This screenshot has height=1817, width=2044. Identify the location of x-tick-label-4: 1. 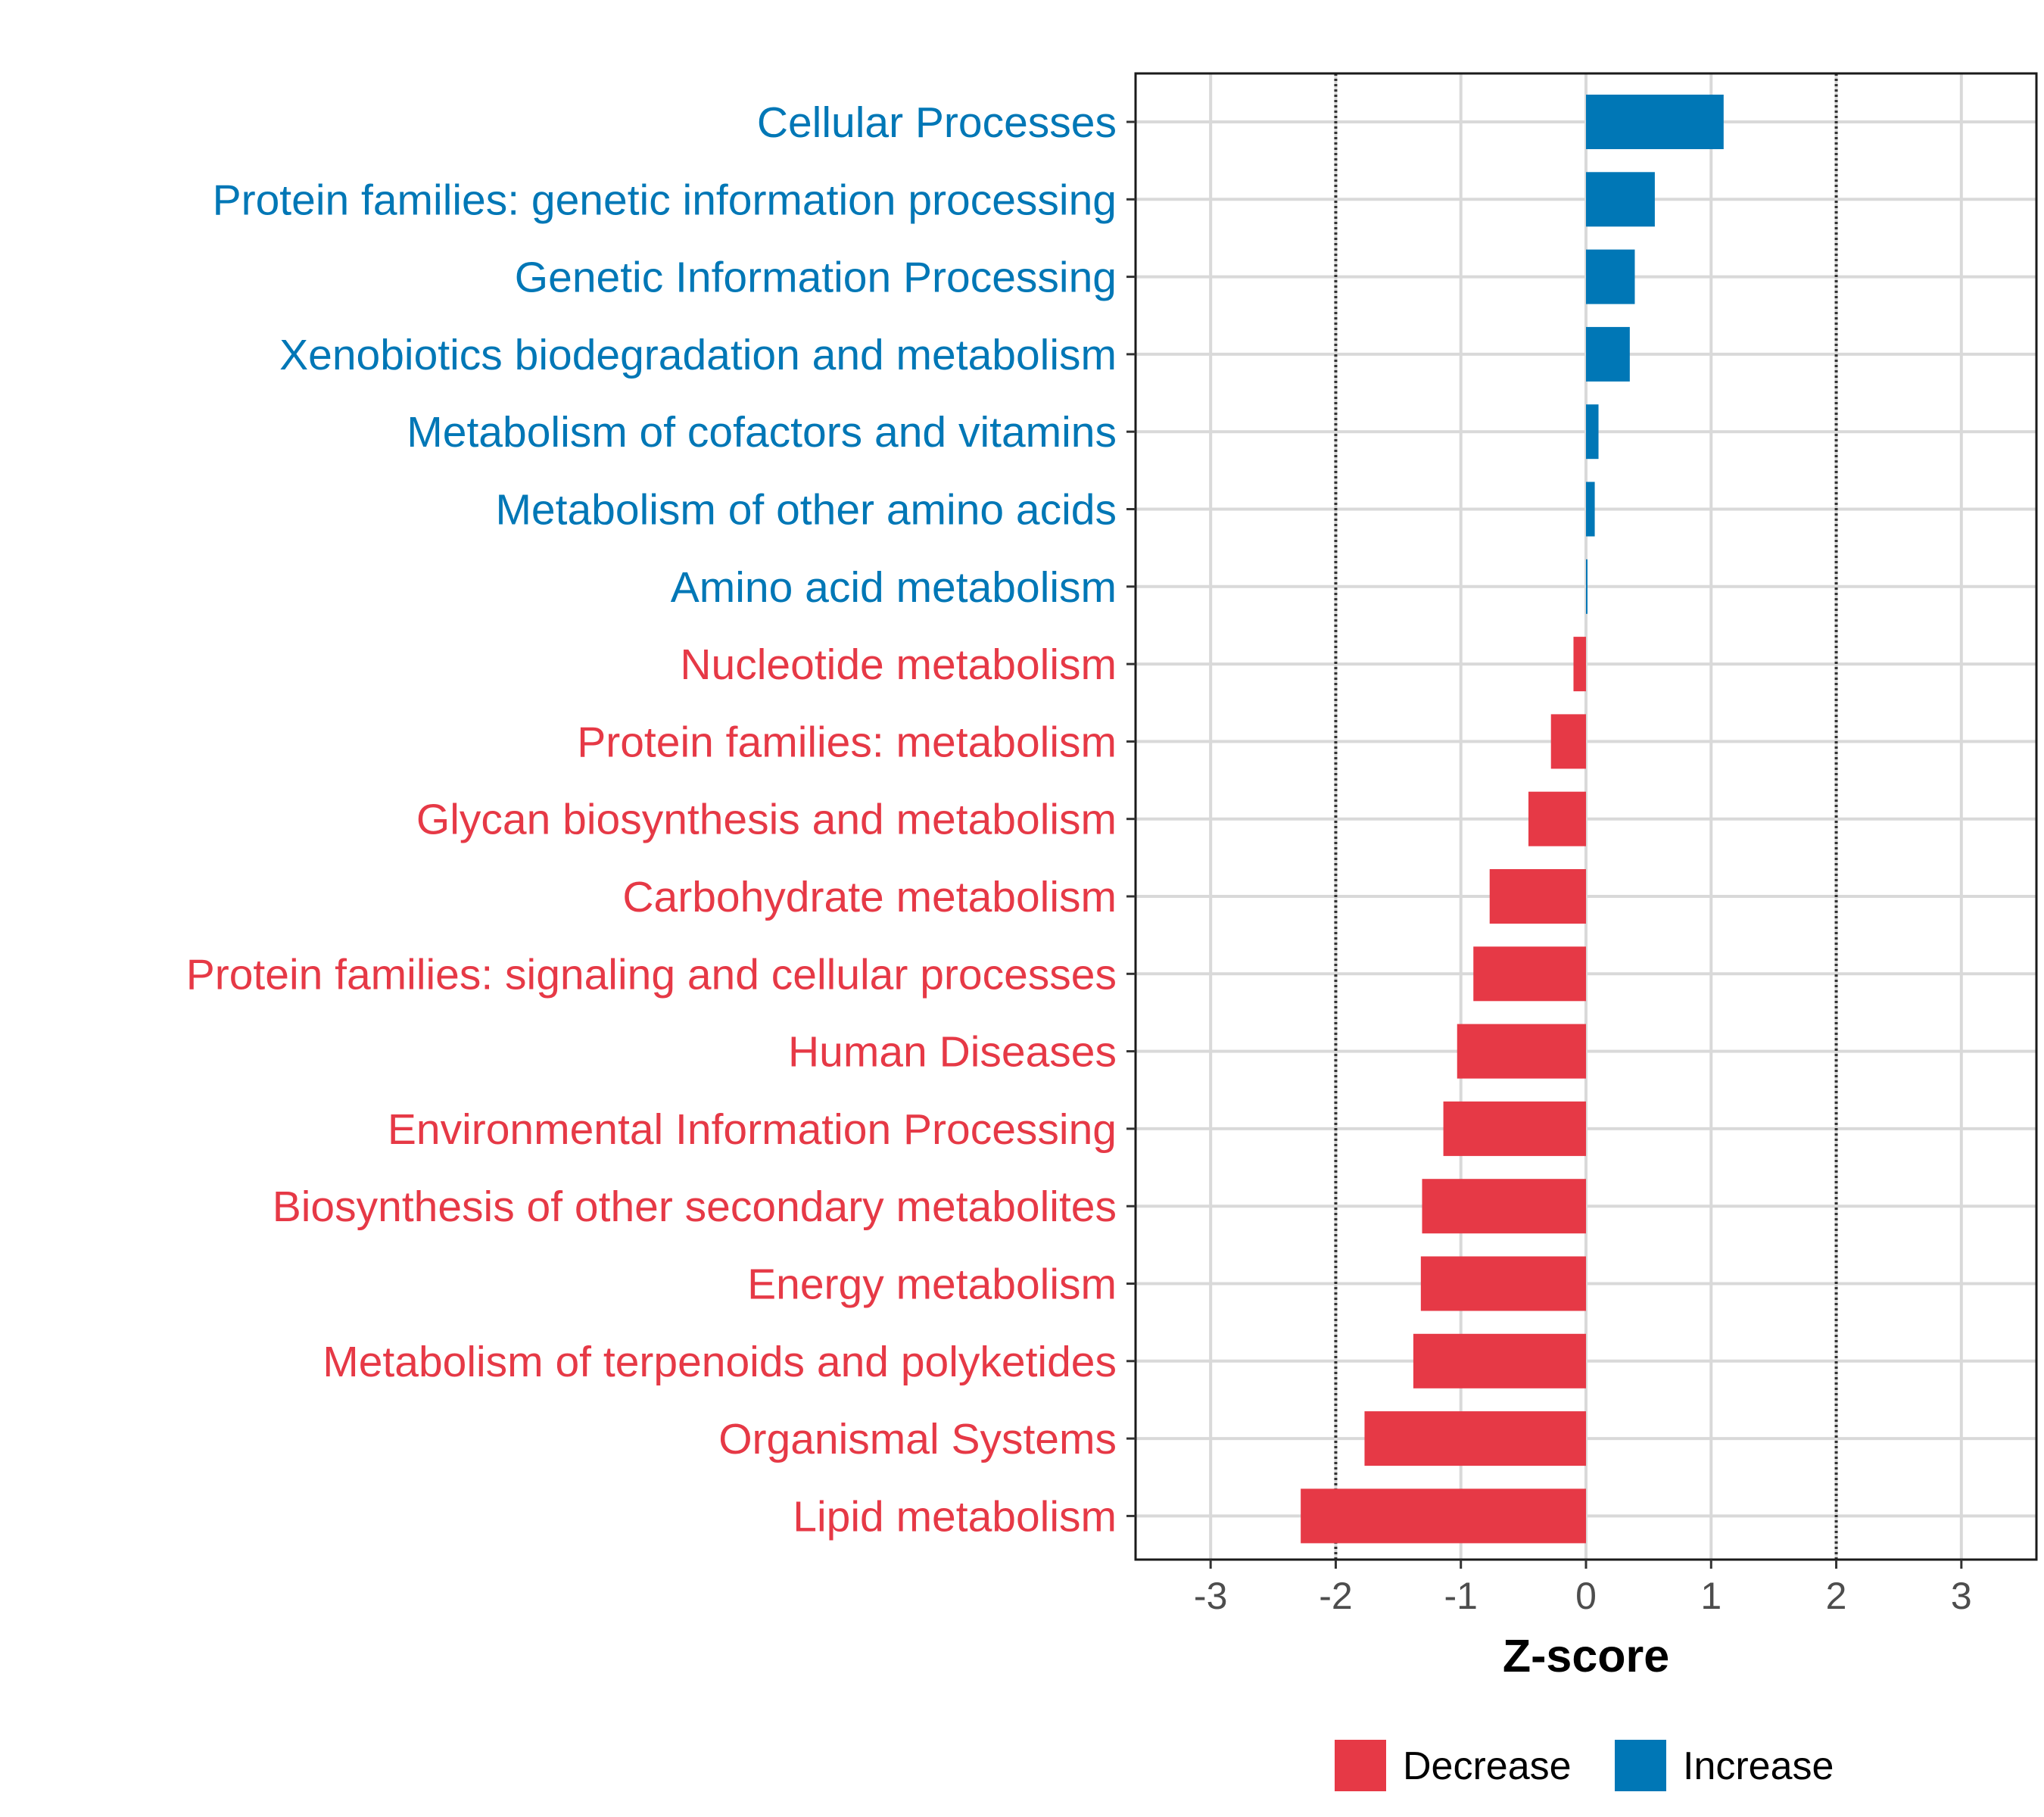
(1711, 1596).